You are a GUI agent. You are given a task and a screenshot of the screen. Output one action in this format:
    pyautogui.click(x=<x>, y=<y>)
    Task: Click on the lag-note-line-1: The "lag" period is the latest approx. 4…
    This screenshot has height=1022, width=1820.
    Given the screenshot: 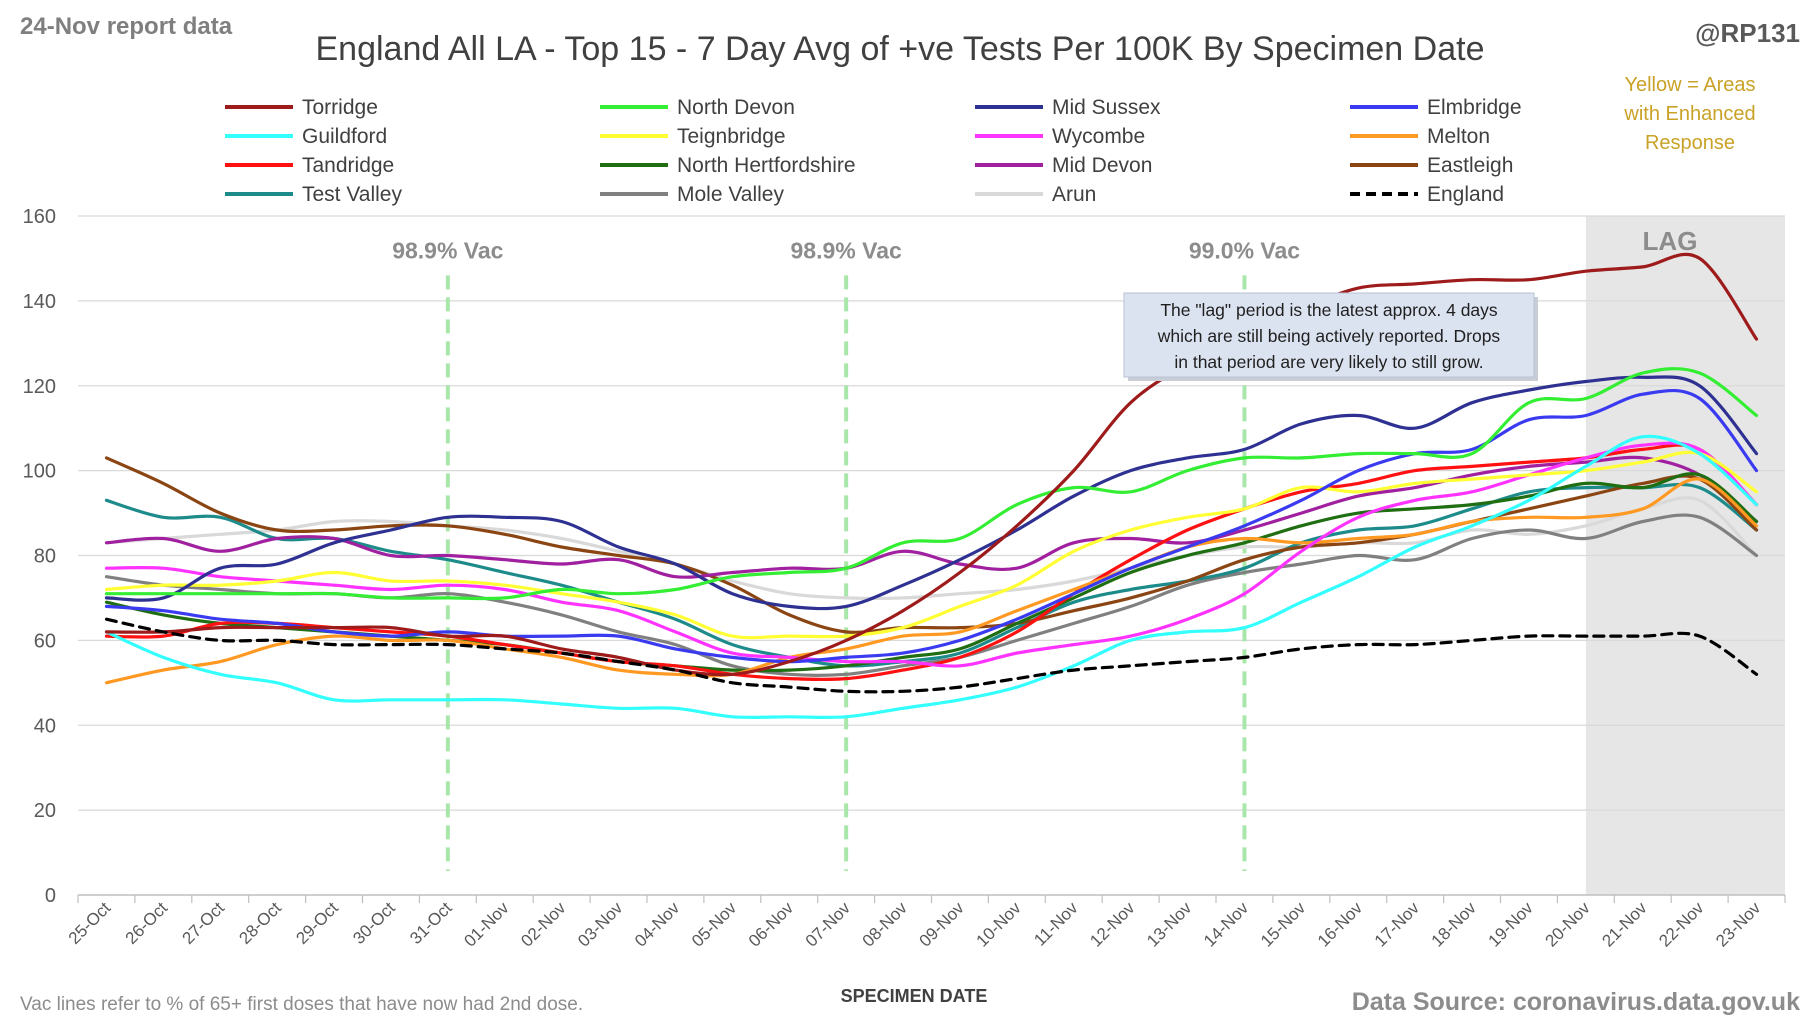 What is the action you would take?
    pyautogui.click(x=1329, y=310)
    